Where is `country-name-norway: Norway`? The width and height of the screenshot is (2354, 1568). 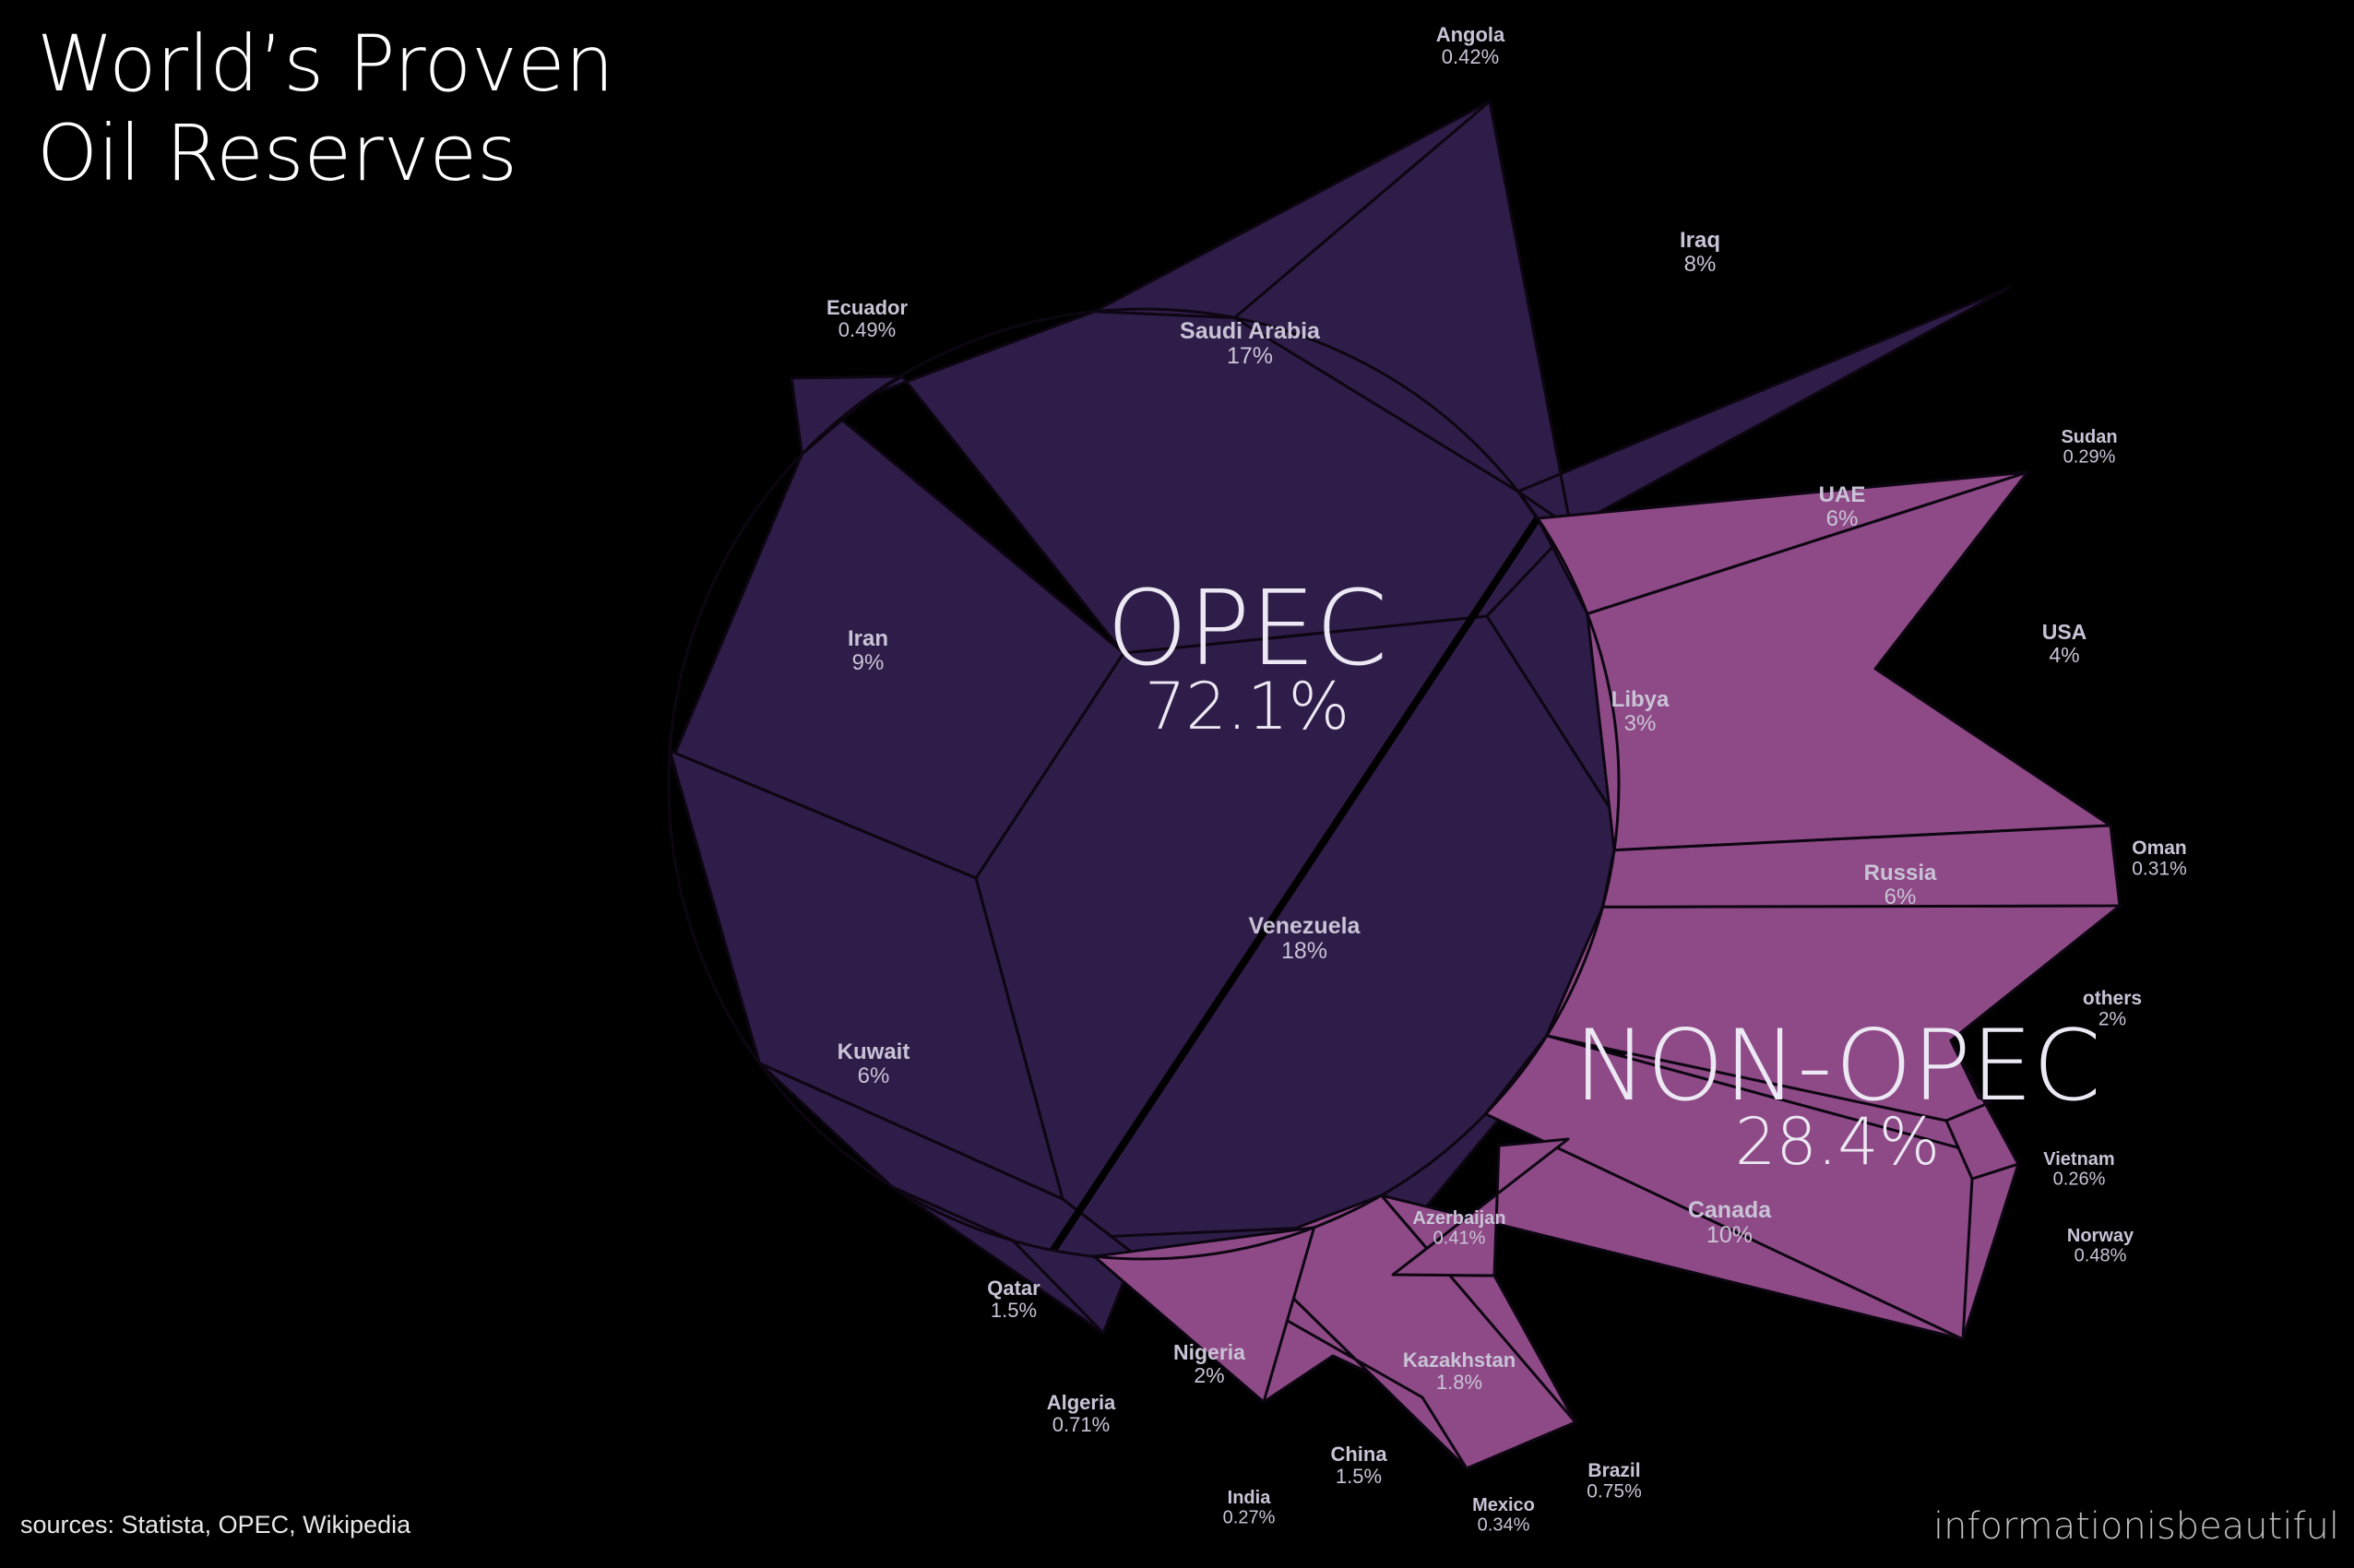
country-name-norway: Norway is located at coordinates (2100, 1236).